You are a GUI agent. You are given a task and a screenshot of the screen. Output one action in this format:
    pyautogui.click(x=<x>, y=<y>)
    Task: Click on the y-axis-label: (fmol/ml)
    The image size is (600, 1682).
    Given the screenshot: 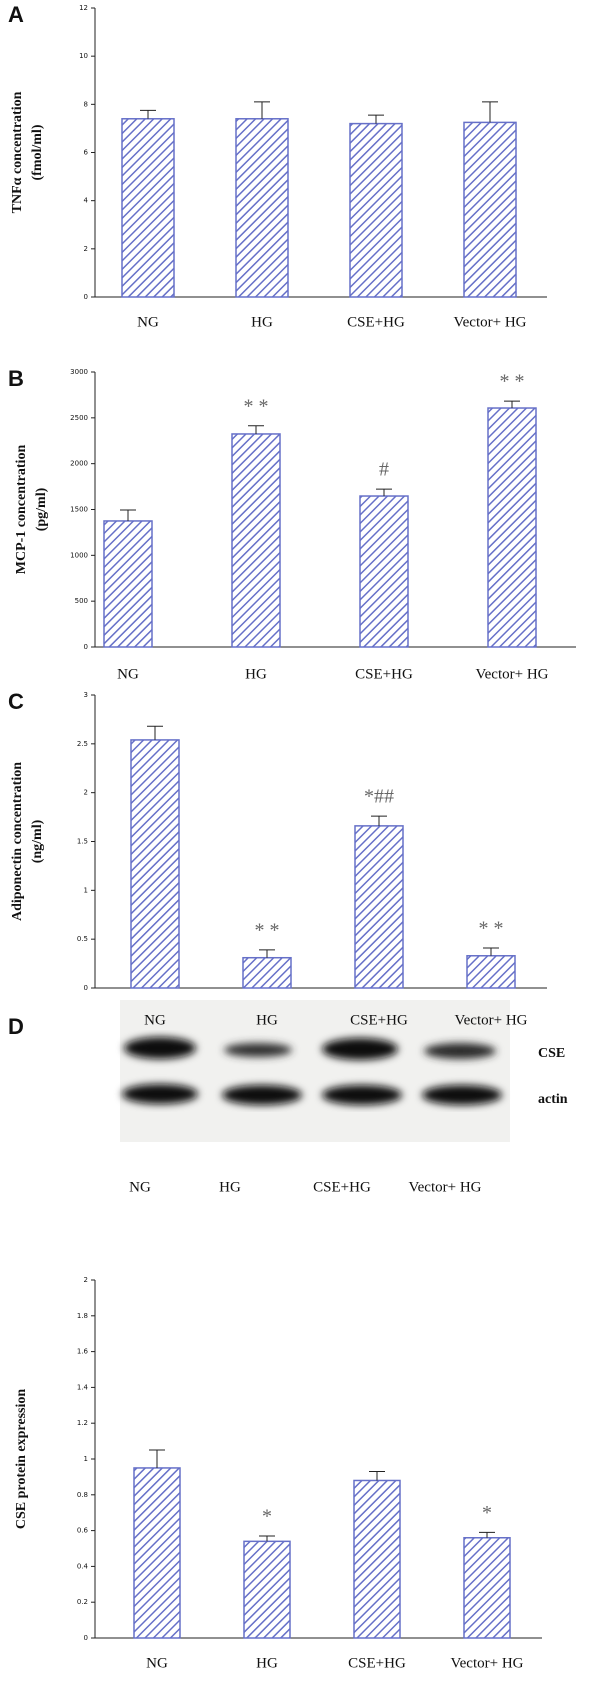 What is the action you would take?
    pyautogui.click(x=37, y=152)
    